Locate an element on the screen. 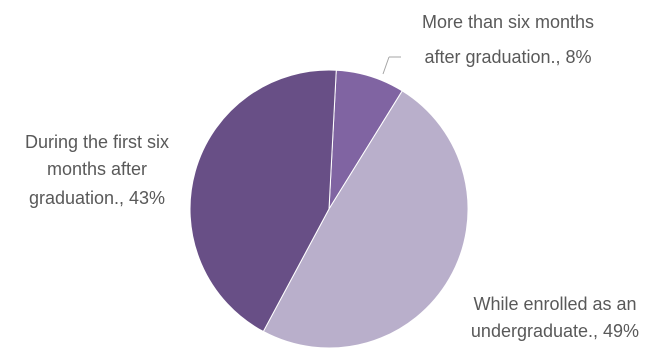  slice-label-line: undergraduate., 49% is located at coordinates (555, 331).